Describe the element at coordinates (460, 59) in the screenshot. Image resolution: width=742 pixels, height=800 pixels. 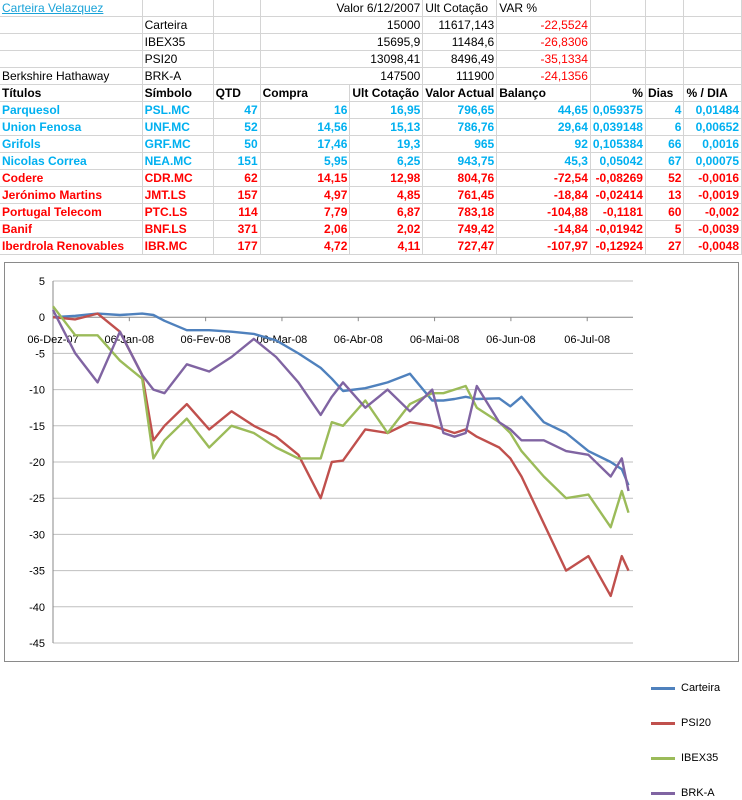
I see `summary-last: 8496,49` at that location.